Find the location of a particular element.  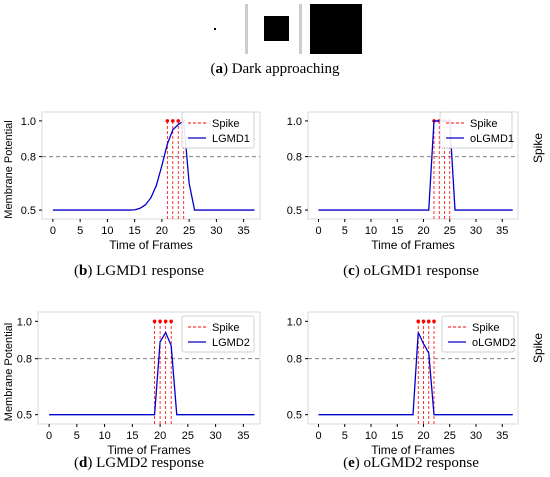

stimulus-frame-large-square is located at coordinates (336, 29).